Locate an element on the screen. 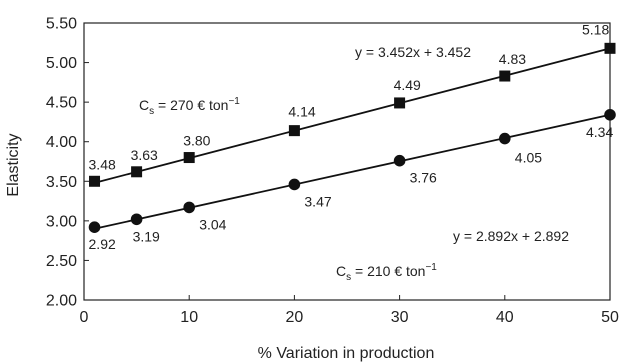  y-axis-label: Elasticity is located at coordinates (13, 164).